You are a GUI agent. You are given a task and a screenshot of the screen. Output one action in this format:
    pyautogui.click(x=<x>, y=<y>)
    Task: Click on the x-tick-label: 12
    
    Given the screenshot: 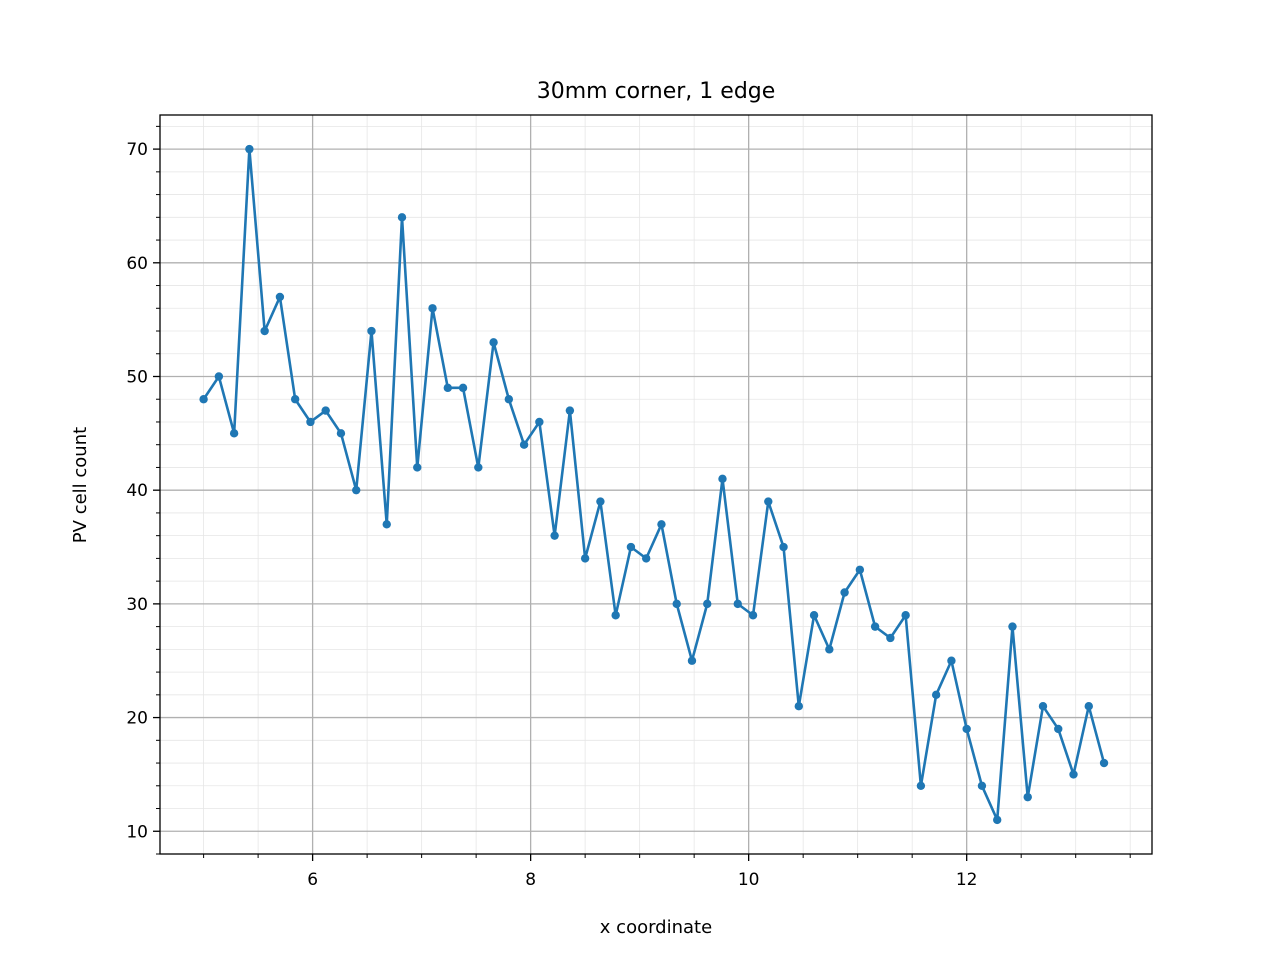 What is the action you would take?
    pyautogui.click(x=967, y=880)
    